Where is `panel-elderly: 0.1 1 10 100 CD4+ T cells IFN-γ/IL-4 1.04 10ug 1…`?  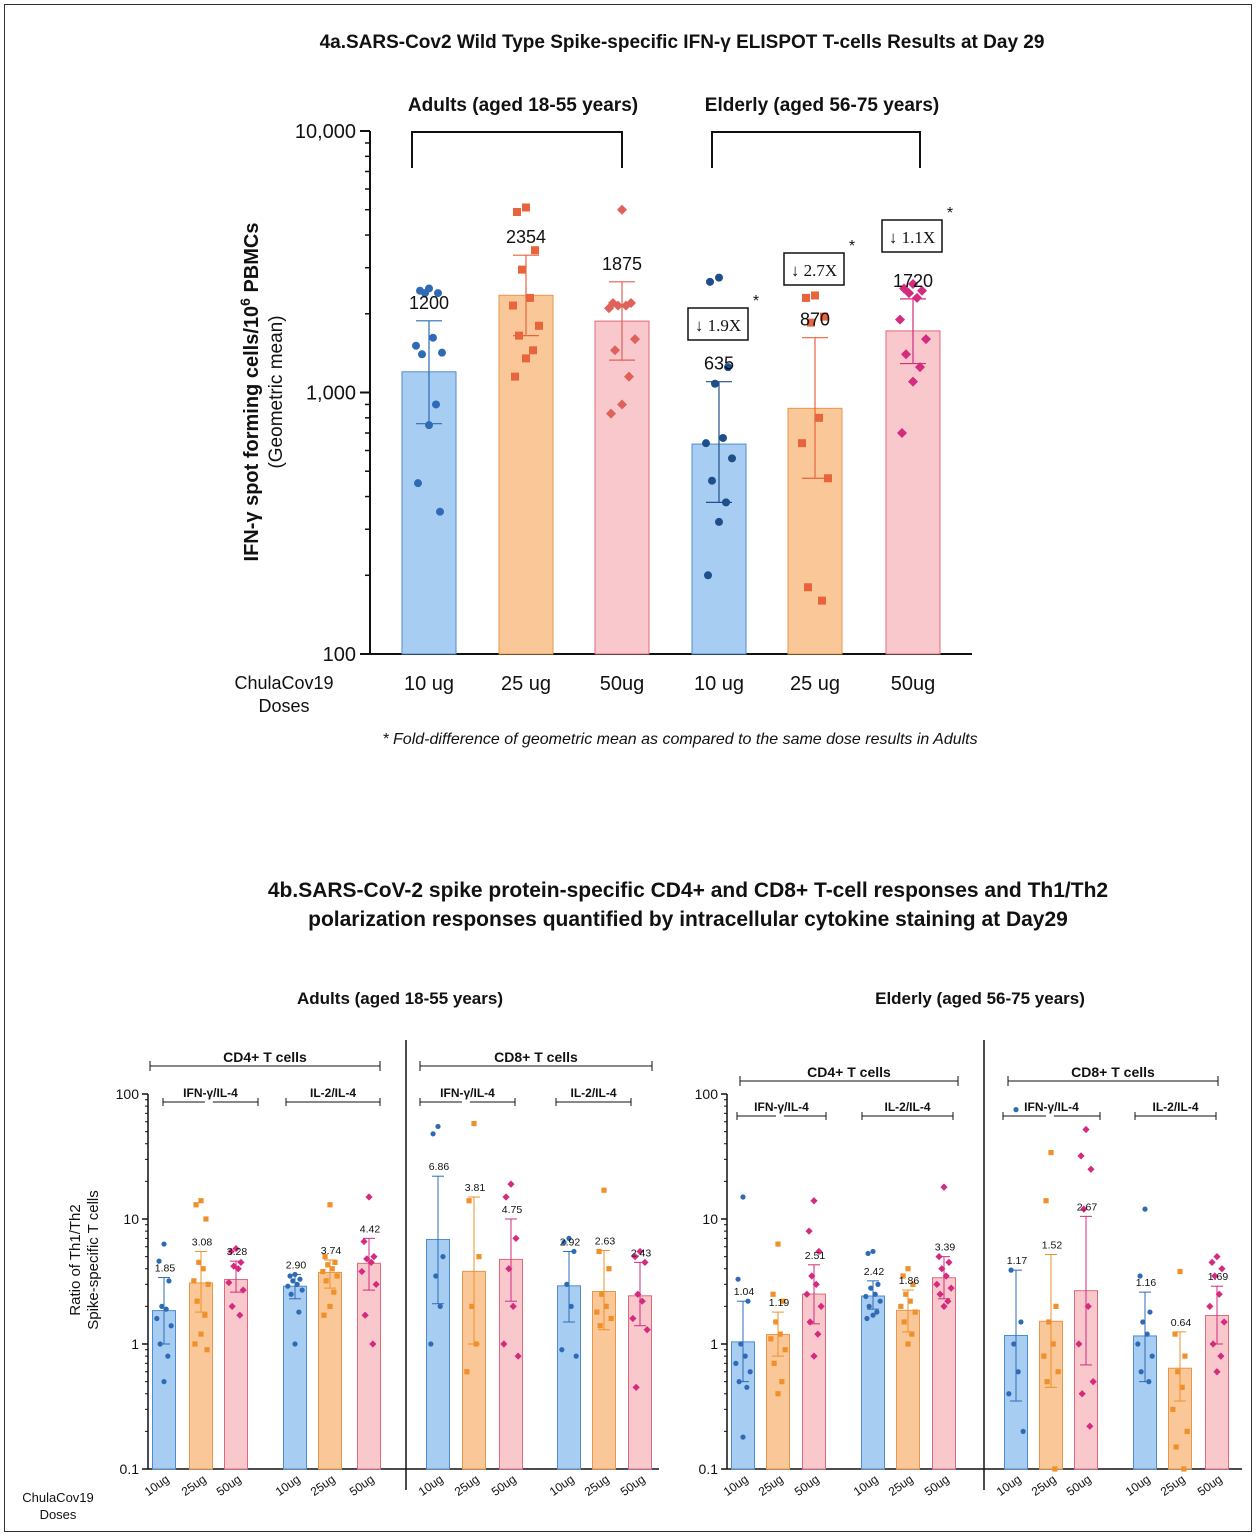 panel-elderly: 0.1 1 10 100 CD4+ T cells IFN-γ/IL-4 1.04 10ug 1… is located at coordinates (968, 1269).